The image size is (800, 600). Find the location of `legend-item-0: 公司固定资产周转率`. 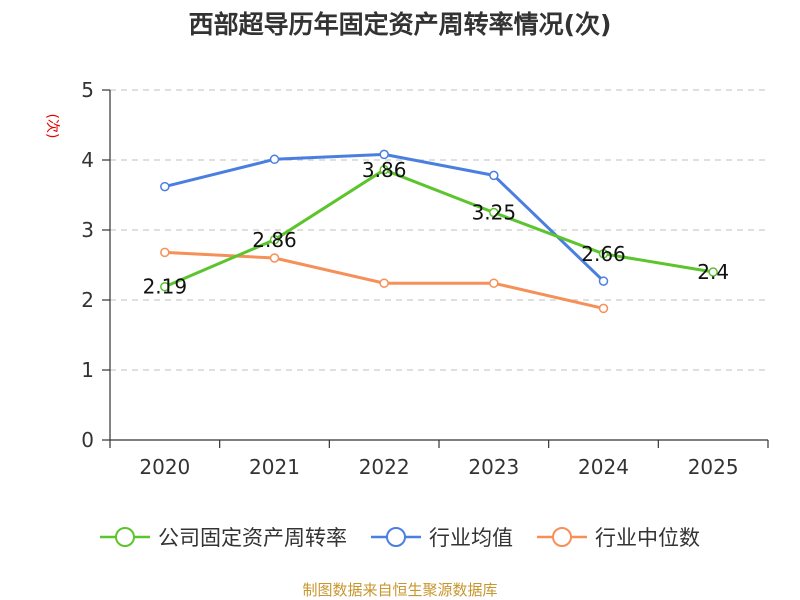

legend-item-0: 公司固定资产周转率 is located at coordinates (223, 538).